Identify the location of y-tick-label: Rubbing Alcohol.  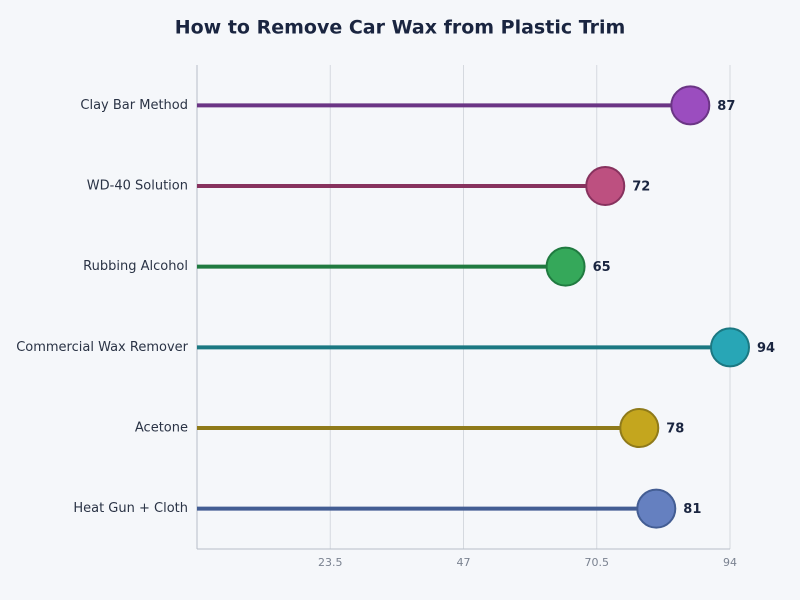
(135, 266).